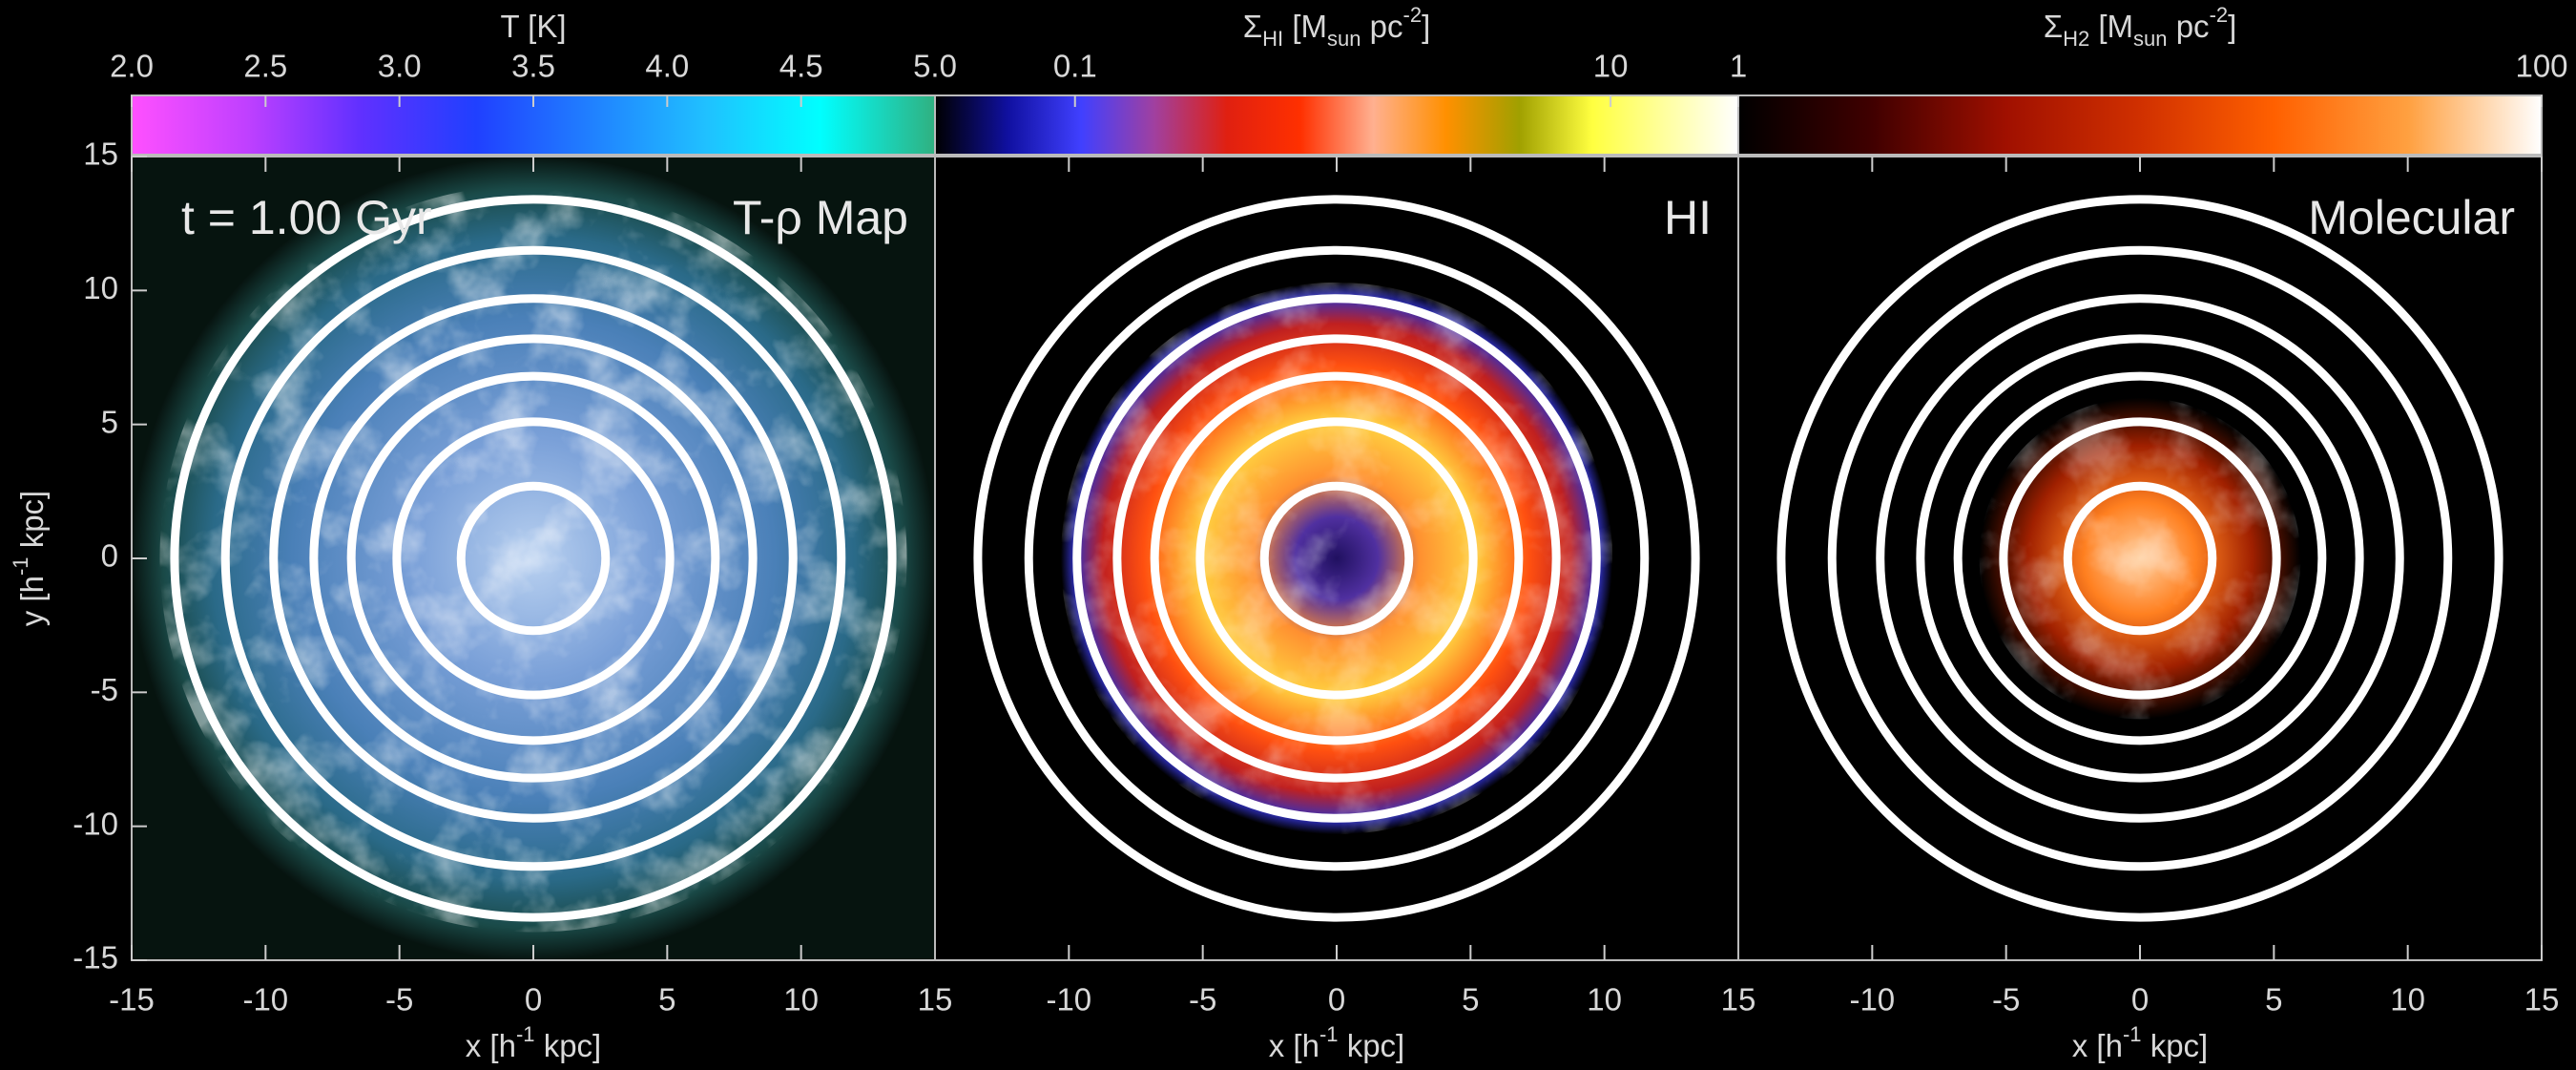 This screenshot has height=1070, width=2576. What do you see at coordinates (100, 287) in the screenshot?
I see `y-tick-label: 10` at bounding box center [100, 287].